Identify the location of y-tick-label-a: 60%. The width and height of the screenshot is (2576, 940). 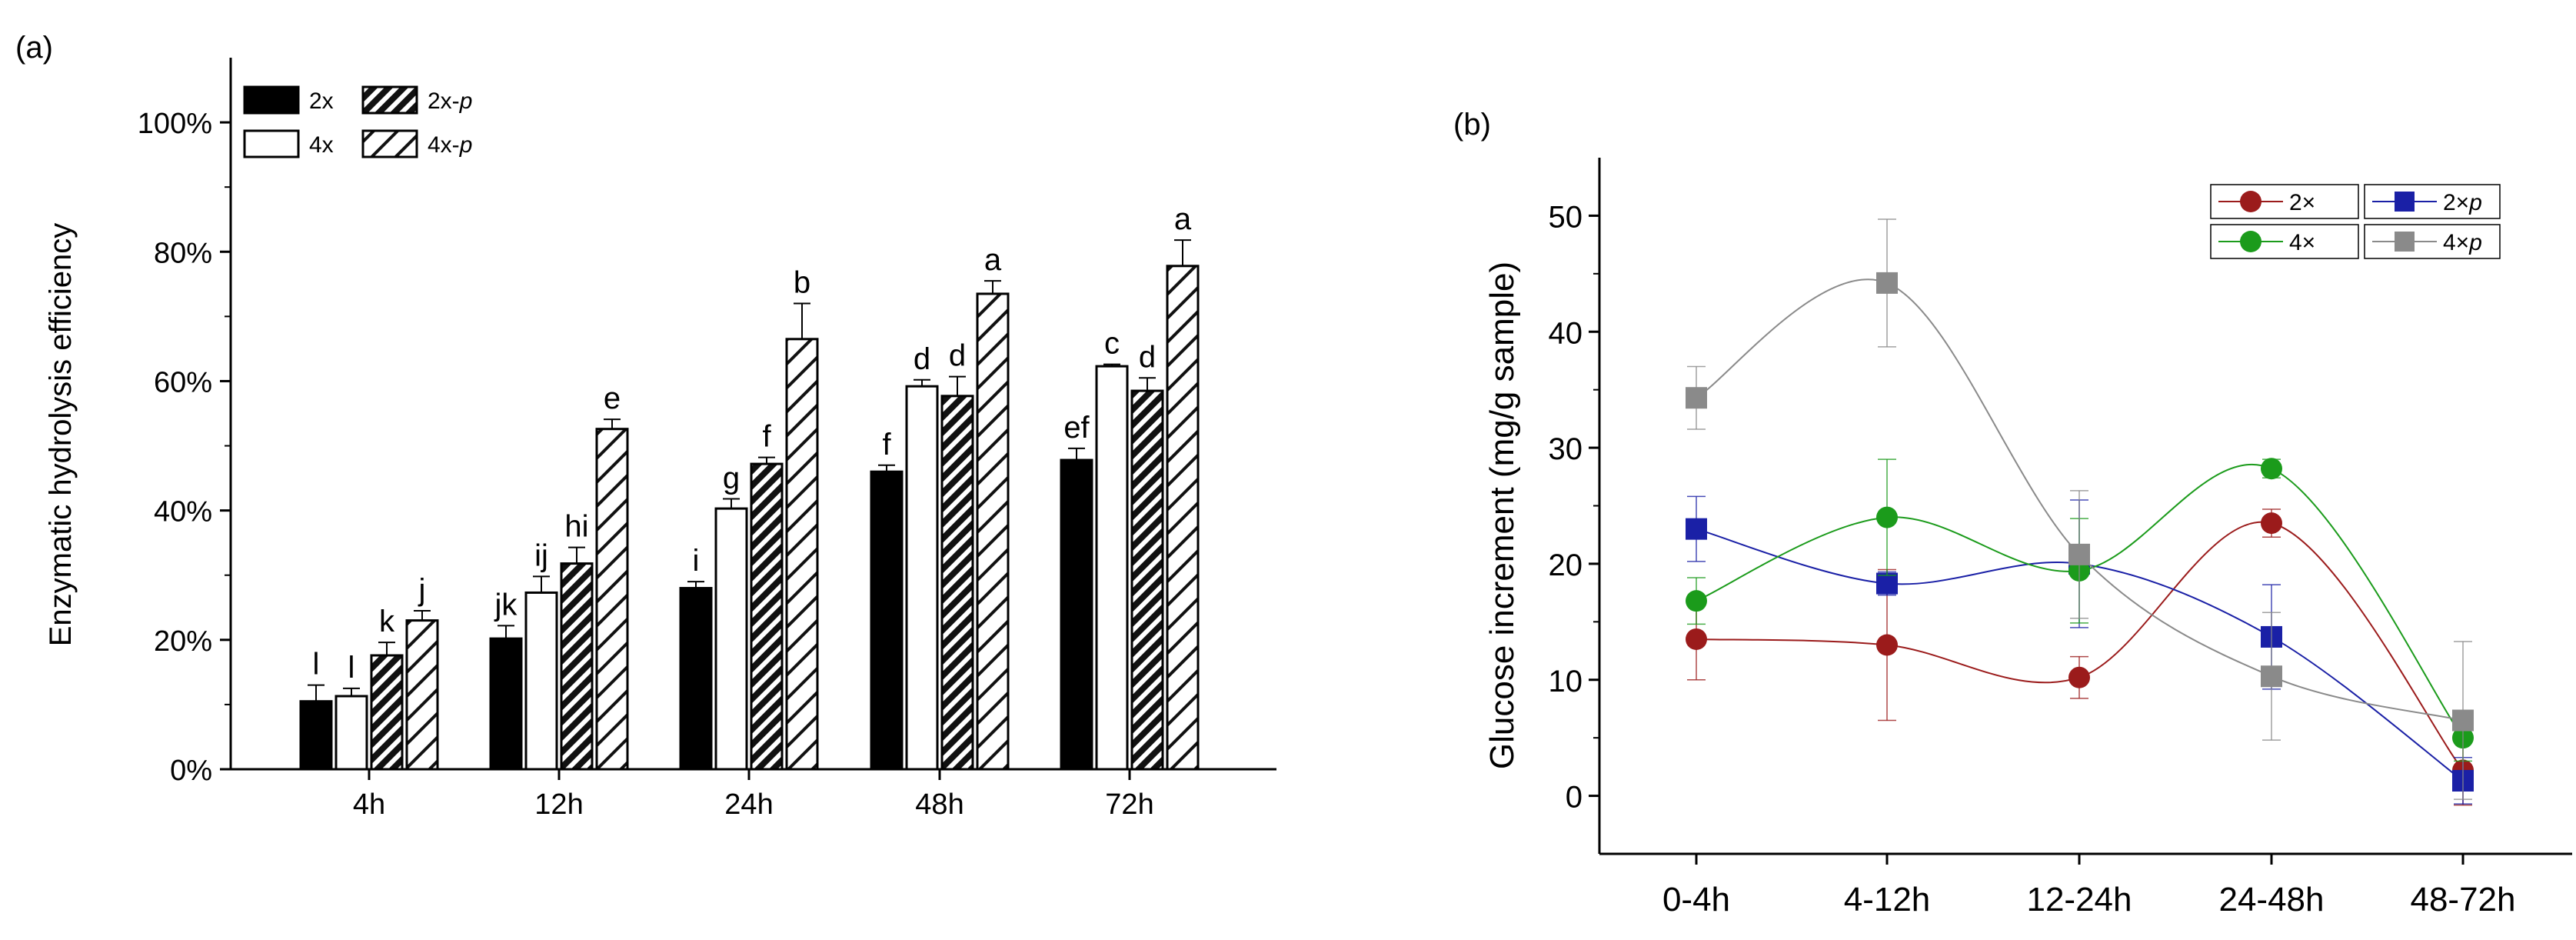
(183, 382).